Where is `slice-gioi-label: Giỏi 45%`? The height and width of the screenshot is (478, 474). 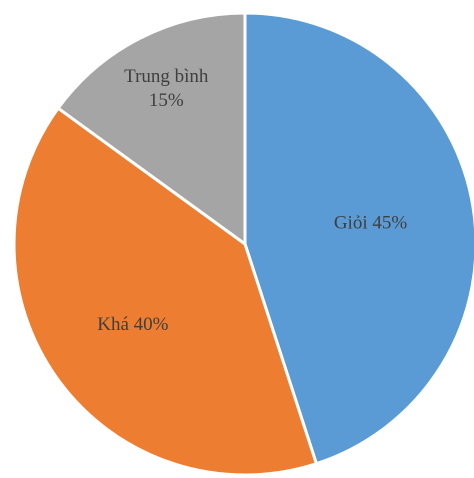 slice-gioi-label: Giỏi 45% is located at coordinates (371, 222).